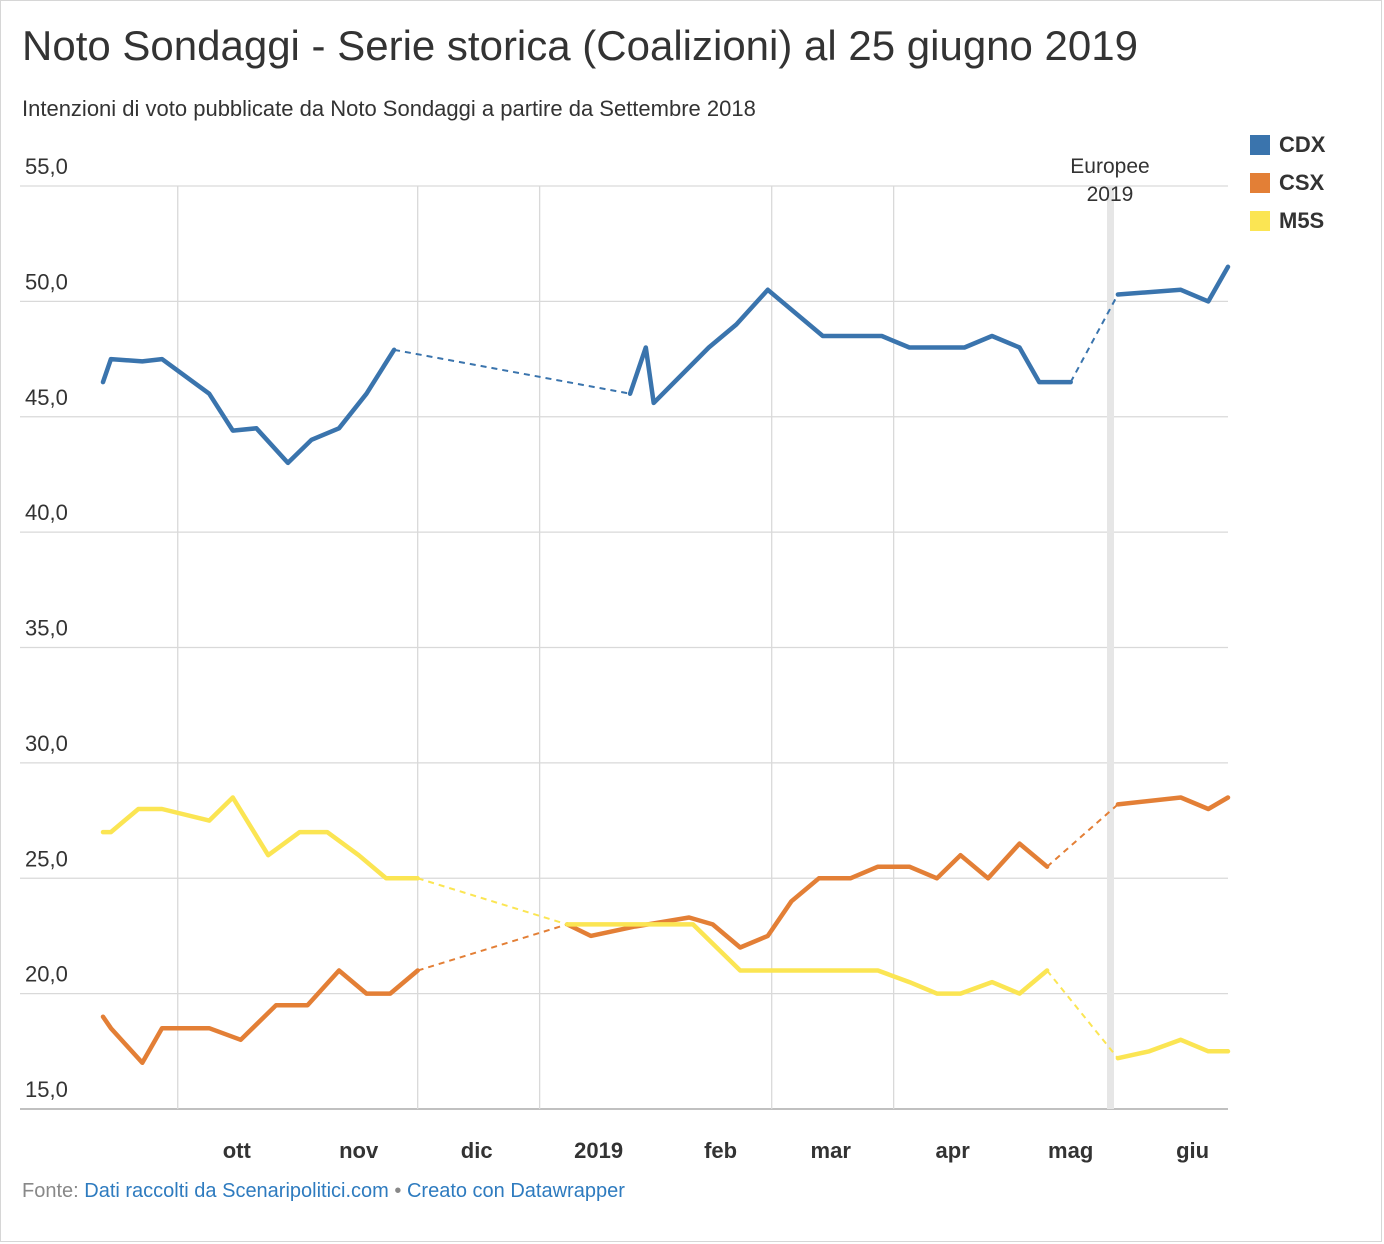 The image size is (1384, 1244). Describe the element at coordinates (50, 1191) in the screenshot. I see `footer-source-prefix: Fonte:` at that location.